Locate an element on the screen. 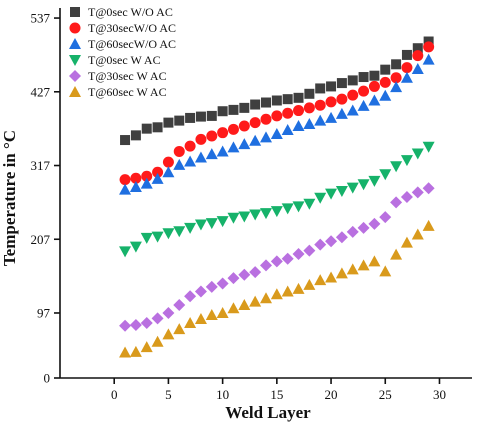  legend-label: T@30sec W AC is located at coordinates (127, 76).